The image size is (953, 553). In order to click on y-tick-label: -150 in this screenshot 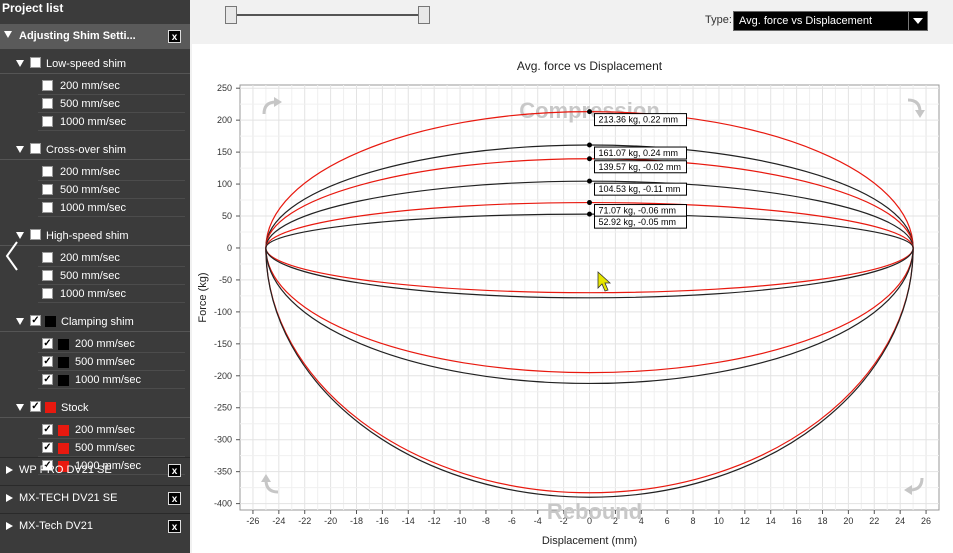, I will do `click(223, 344)`.